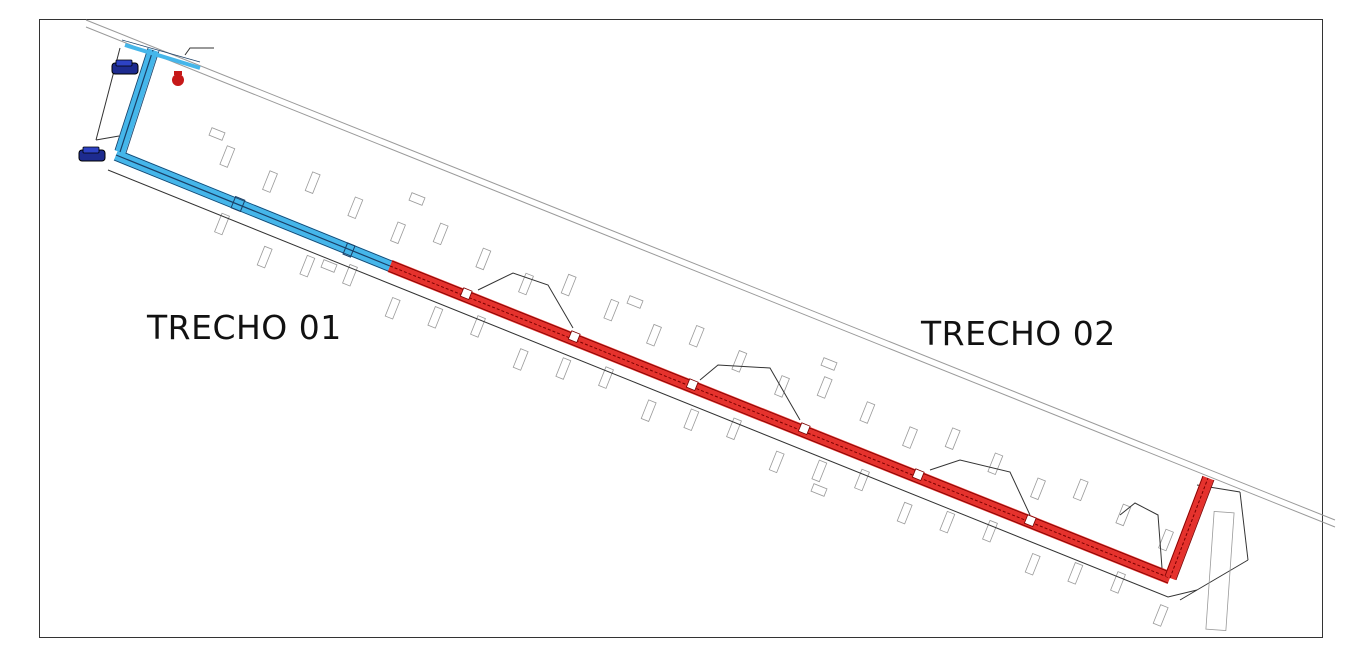  I want to click on section-01-conduit, so click(253, 155).